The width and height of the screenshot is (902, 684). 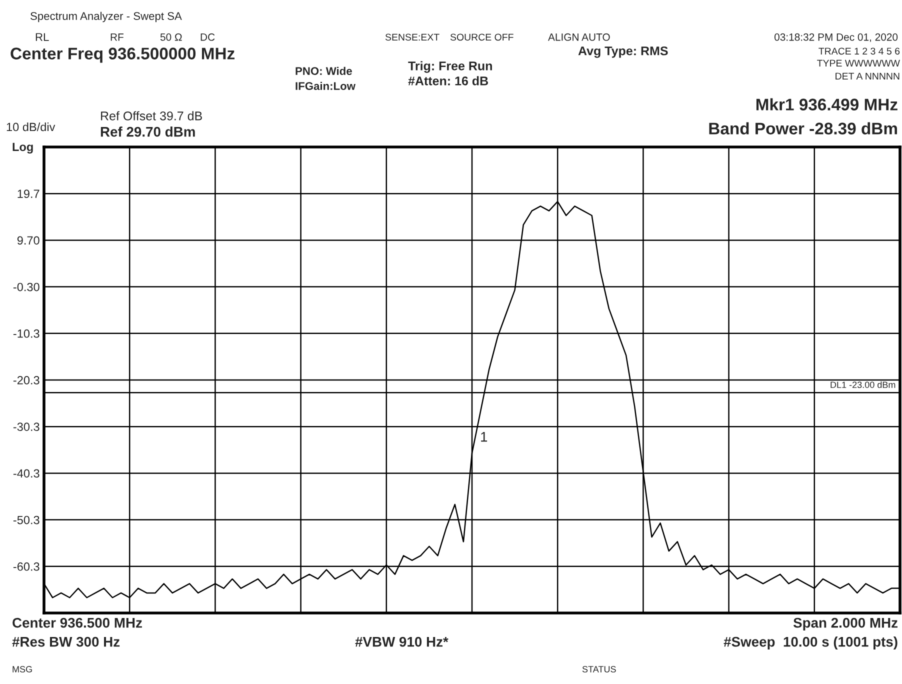 I want to click on y-tick-label: -30.3, so click(x=26, y=426).